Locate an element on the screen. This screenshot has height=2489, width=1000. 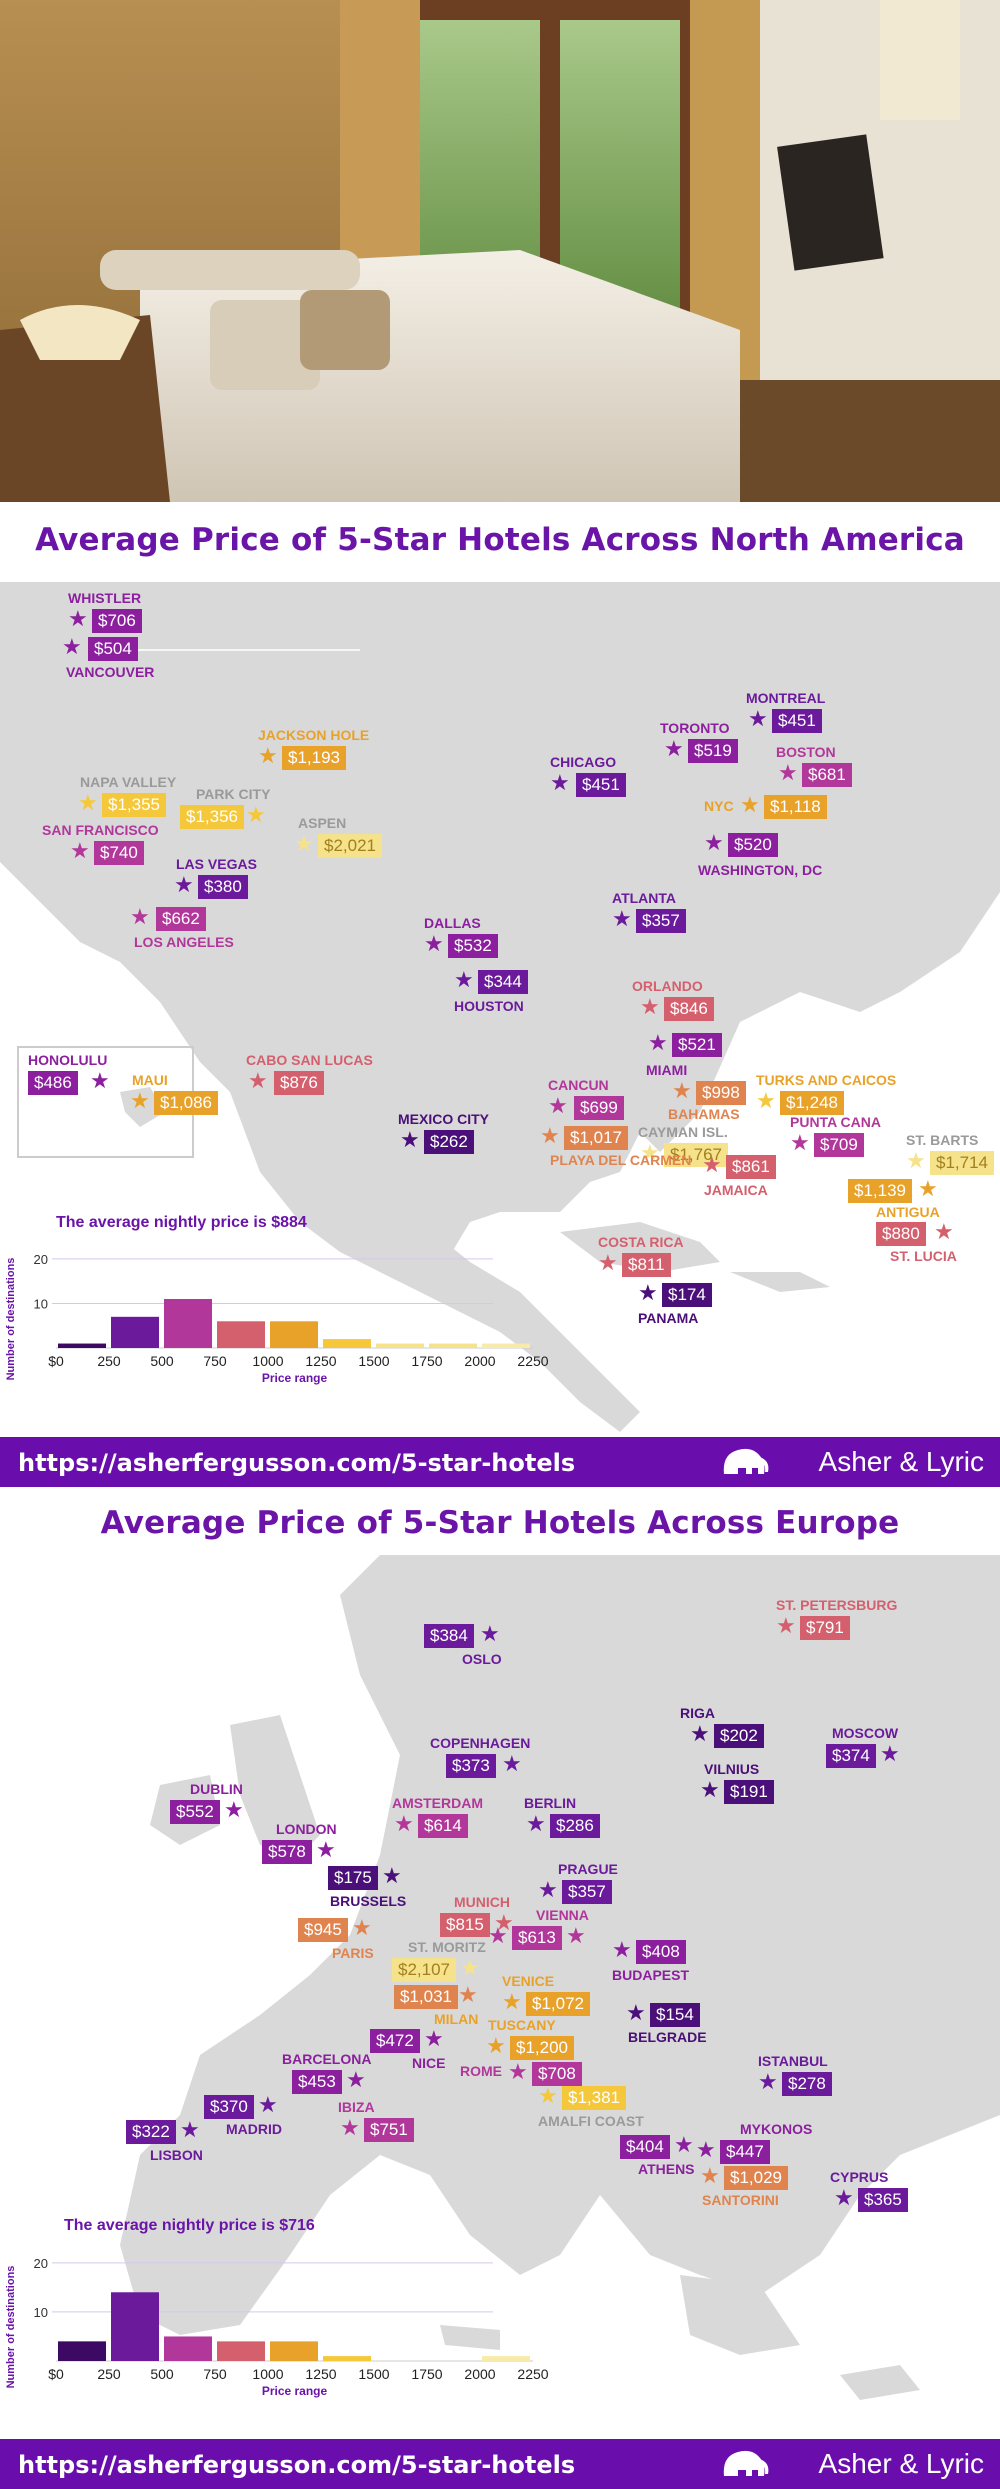
city-label-vancouver: VANCOUVER is located at coordinates (110, 672).